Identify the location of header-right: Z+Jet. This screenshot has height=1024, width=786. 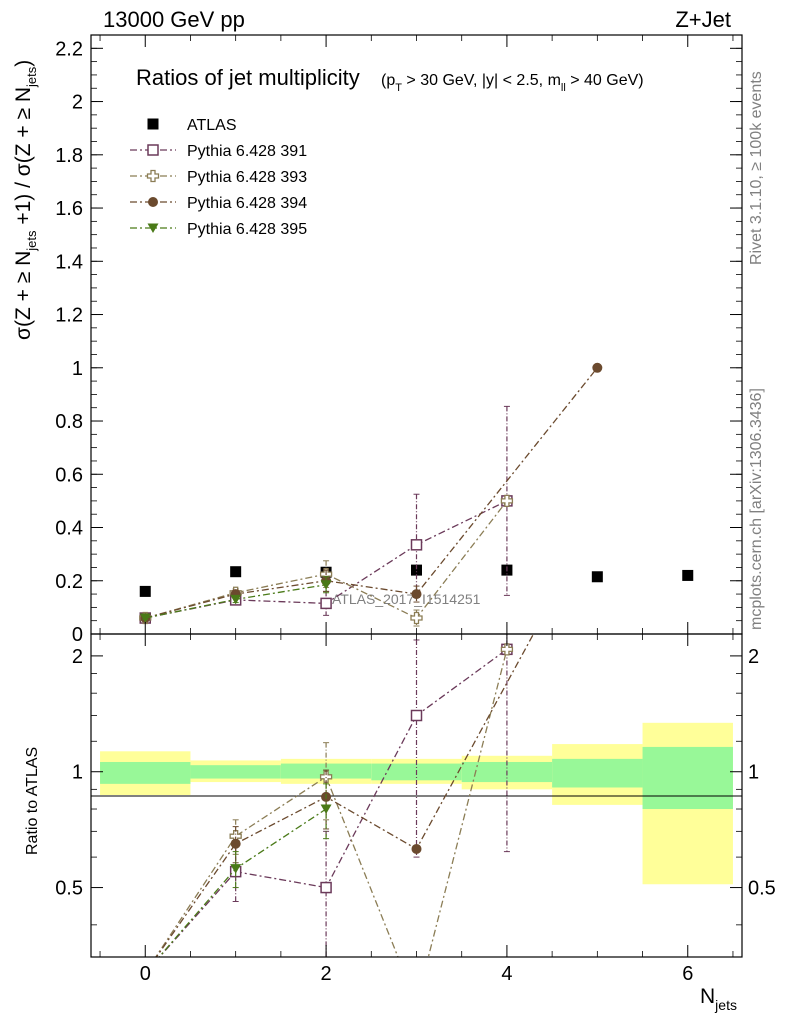
(703, 19).